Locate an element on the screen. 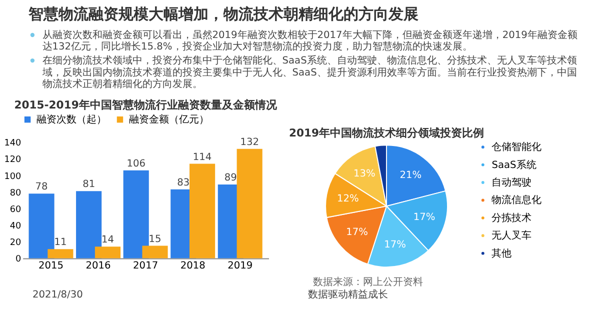  y-tick-label: 80 is located at coordinates (16, 193).